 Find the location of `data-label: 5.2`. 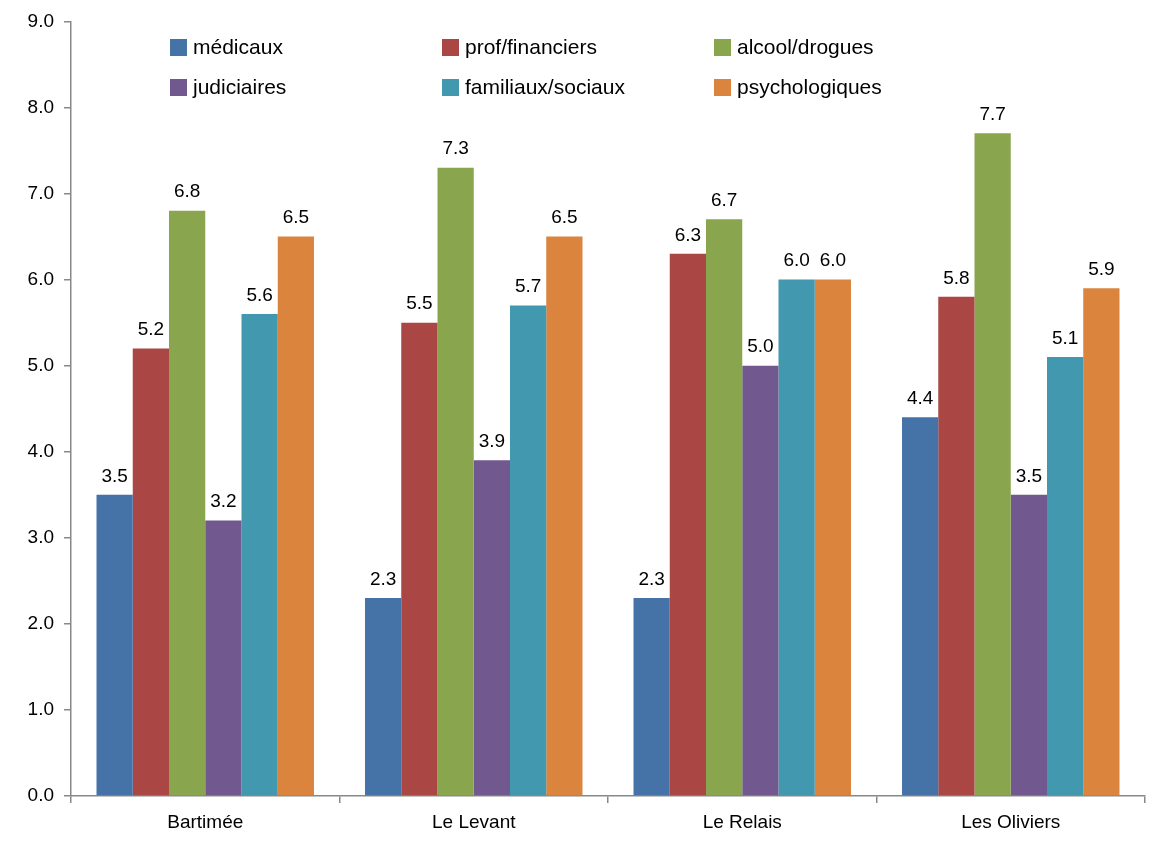

data-label: 5.2 is located at coordinates (151, 329).